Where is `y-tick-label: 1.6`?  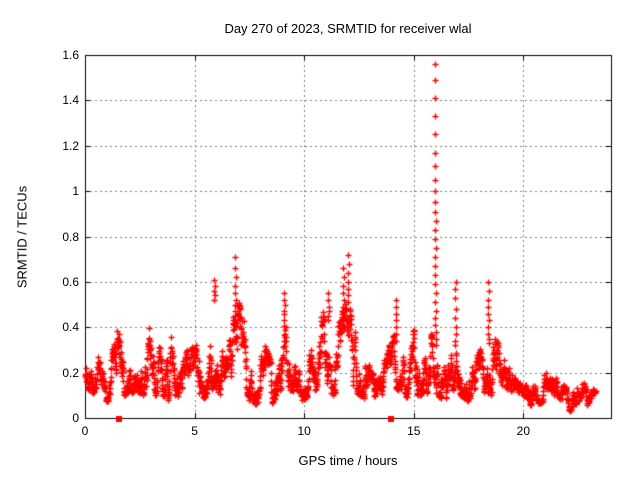
y-tick-label: 1.6 is located at coordinates (70, 55).